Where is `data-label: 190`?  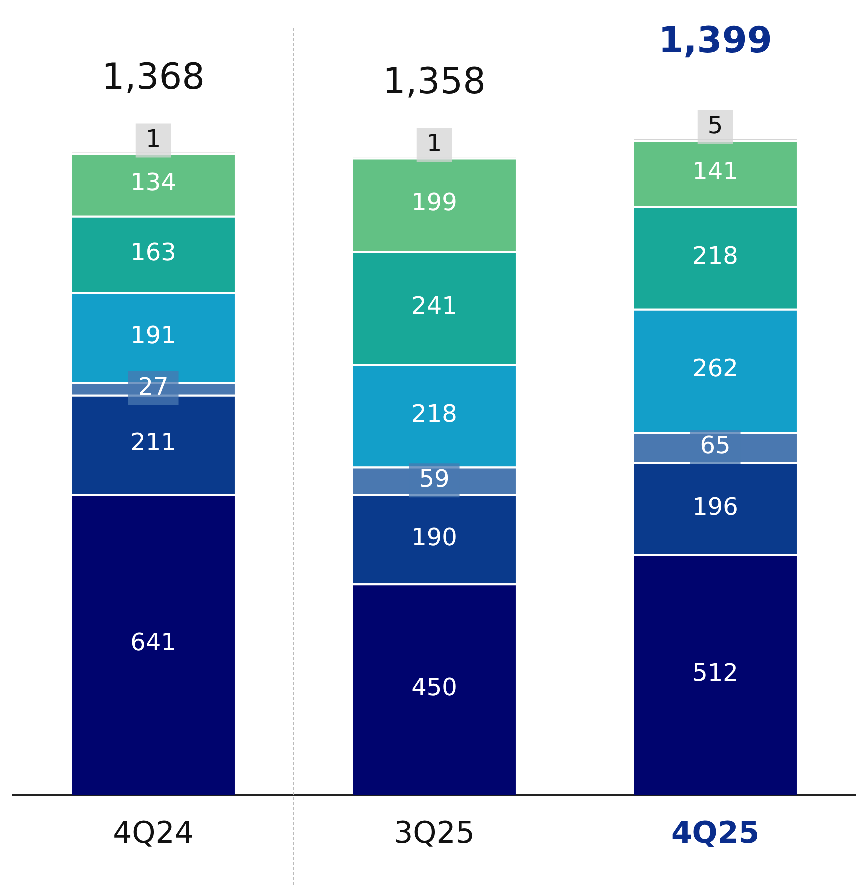 data-label: 190 is located at coordinates (435, 537).